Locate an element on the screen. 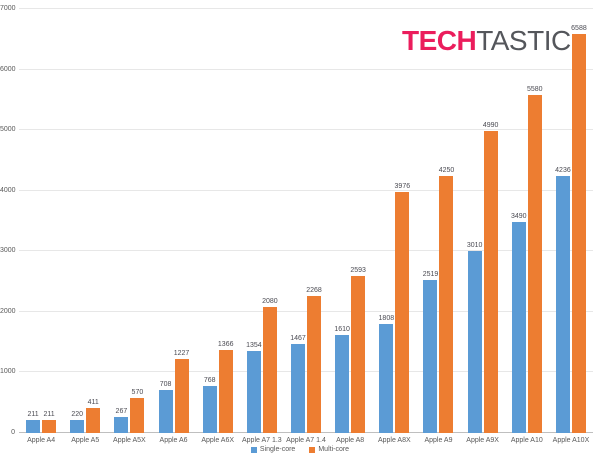  x-tick-label: Apple A5X is located at coordinates (129, 440).